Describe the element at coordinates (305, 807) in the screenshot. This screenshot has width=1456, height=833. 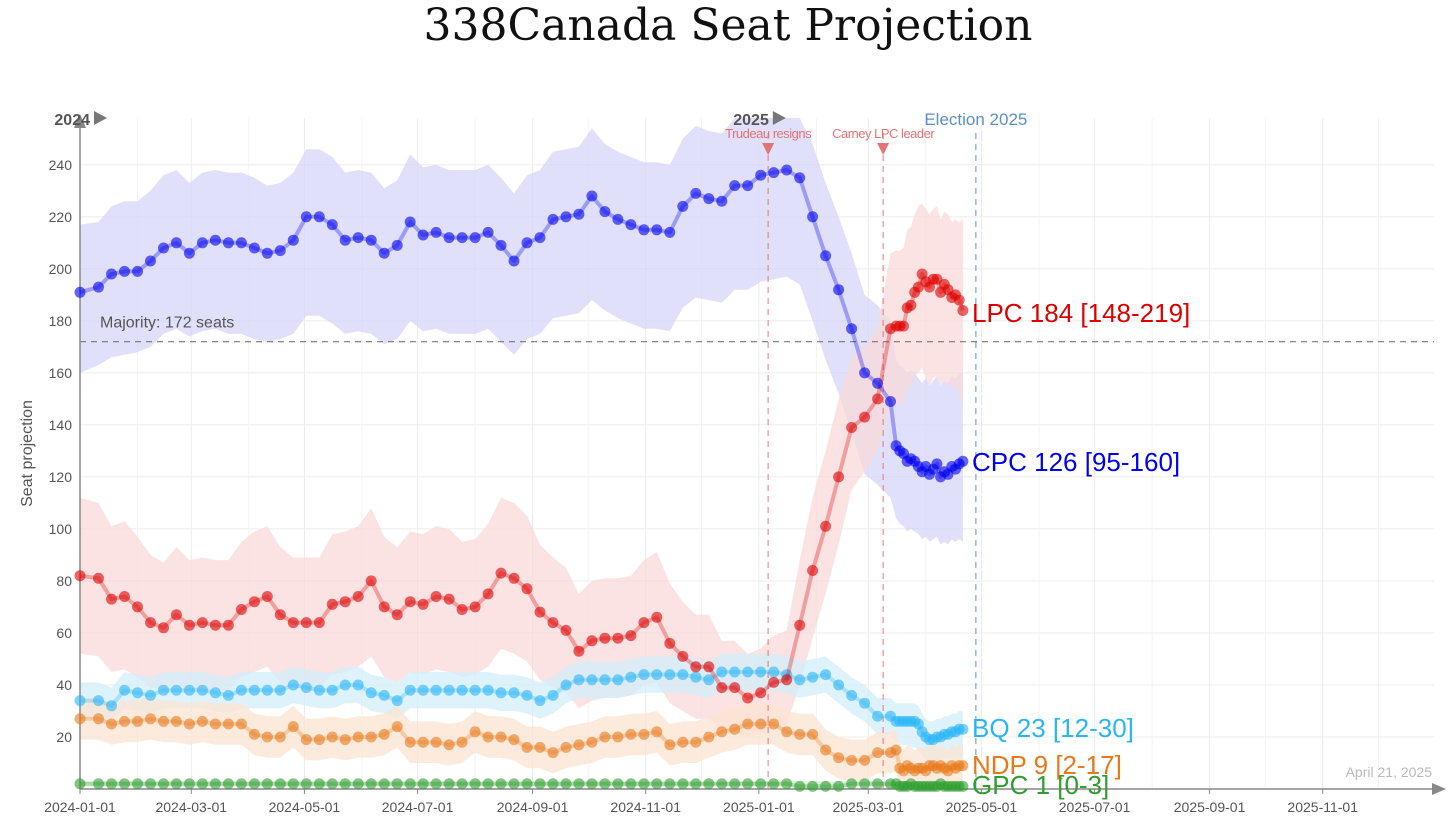
I see `x-tick-label: 2024-05-01` at that location.